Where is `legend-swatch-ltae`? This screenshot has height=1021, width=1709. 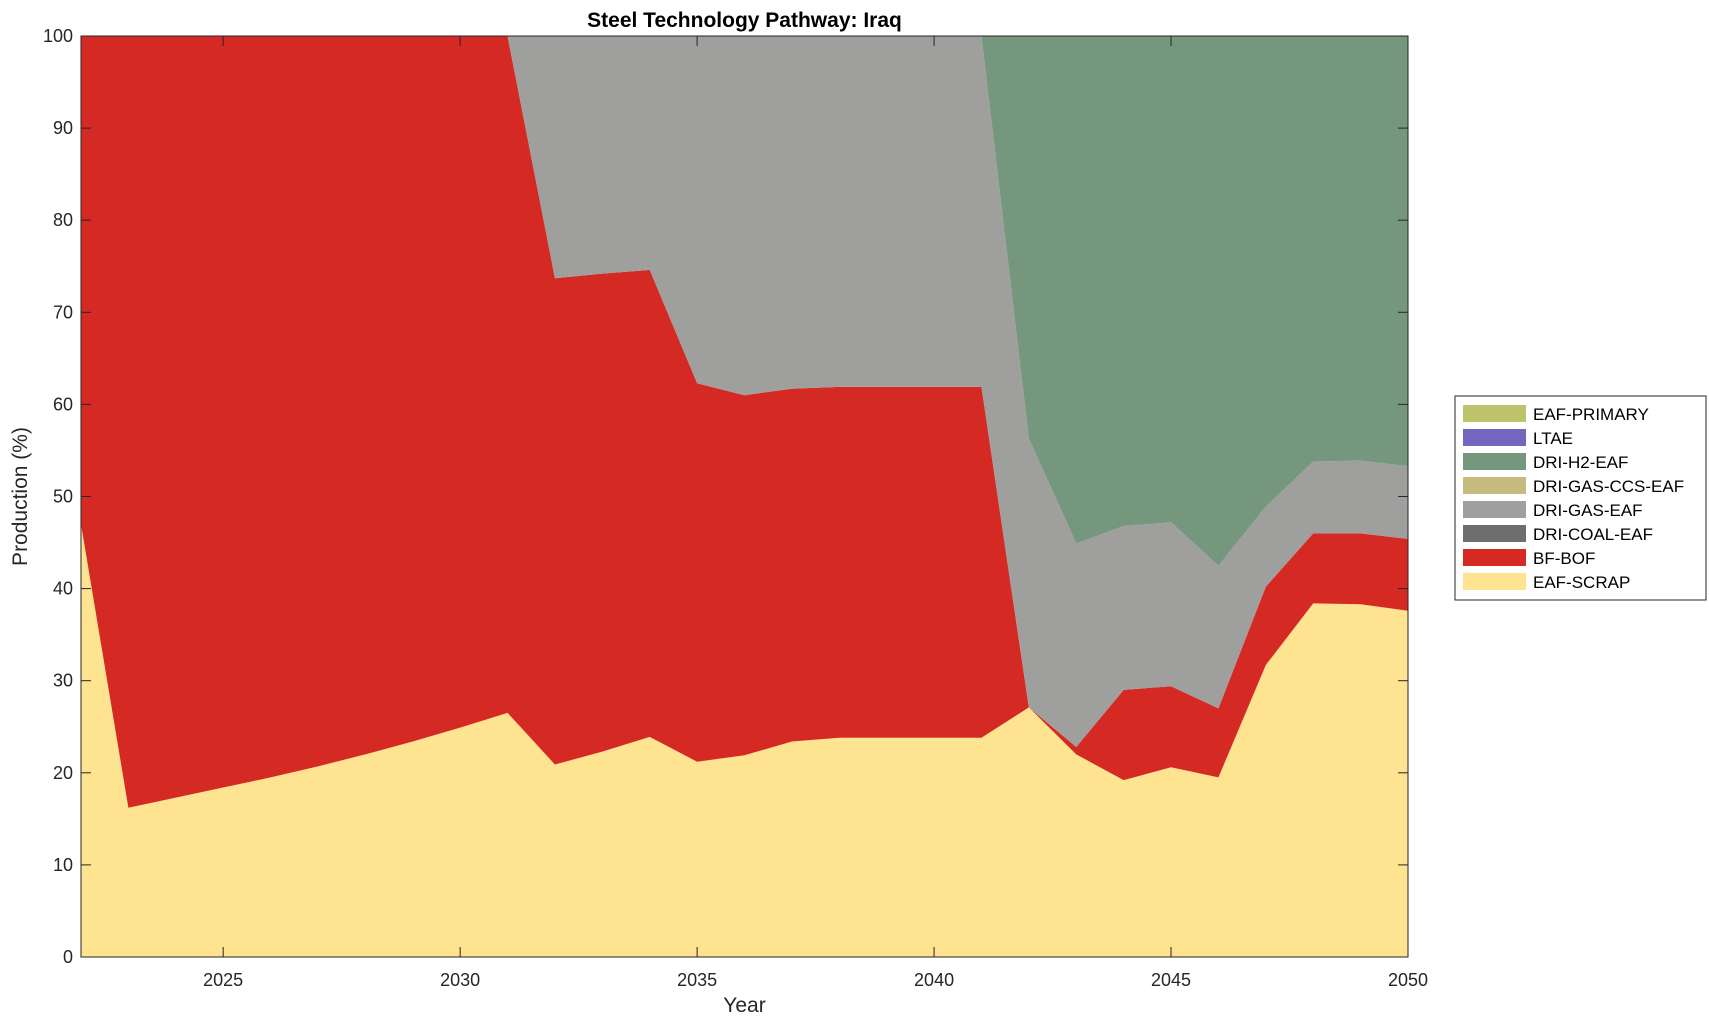 legend-swatch-ltae is located at coordinates (1494, 437).